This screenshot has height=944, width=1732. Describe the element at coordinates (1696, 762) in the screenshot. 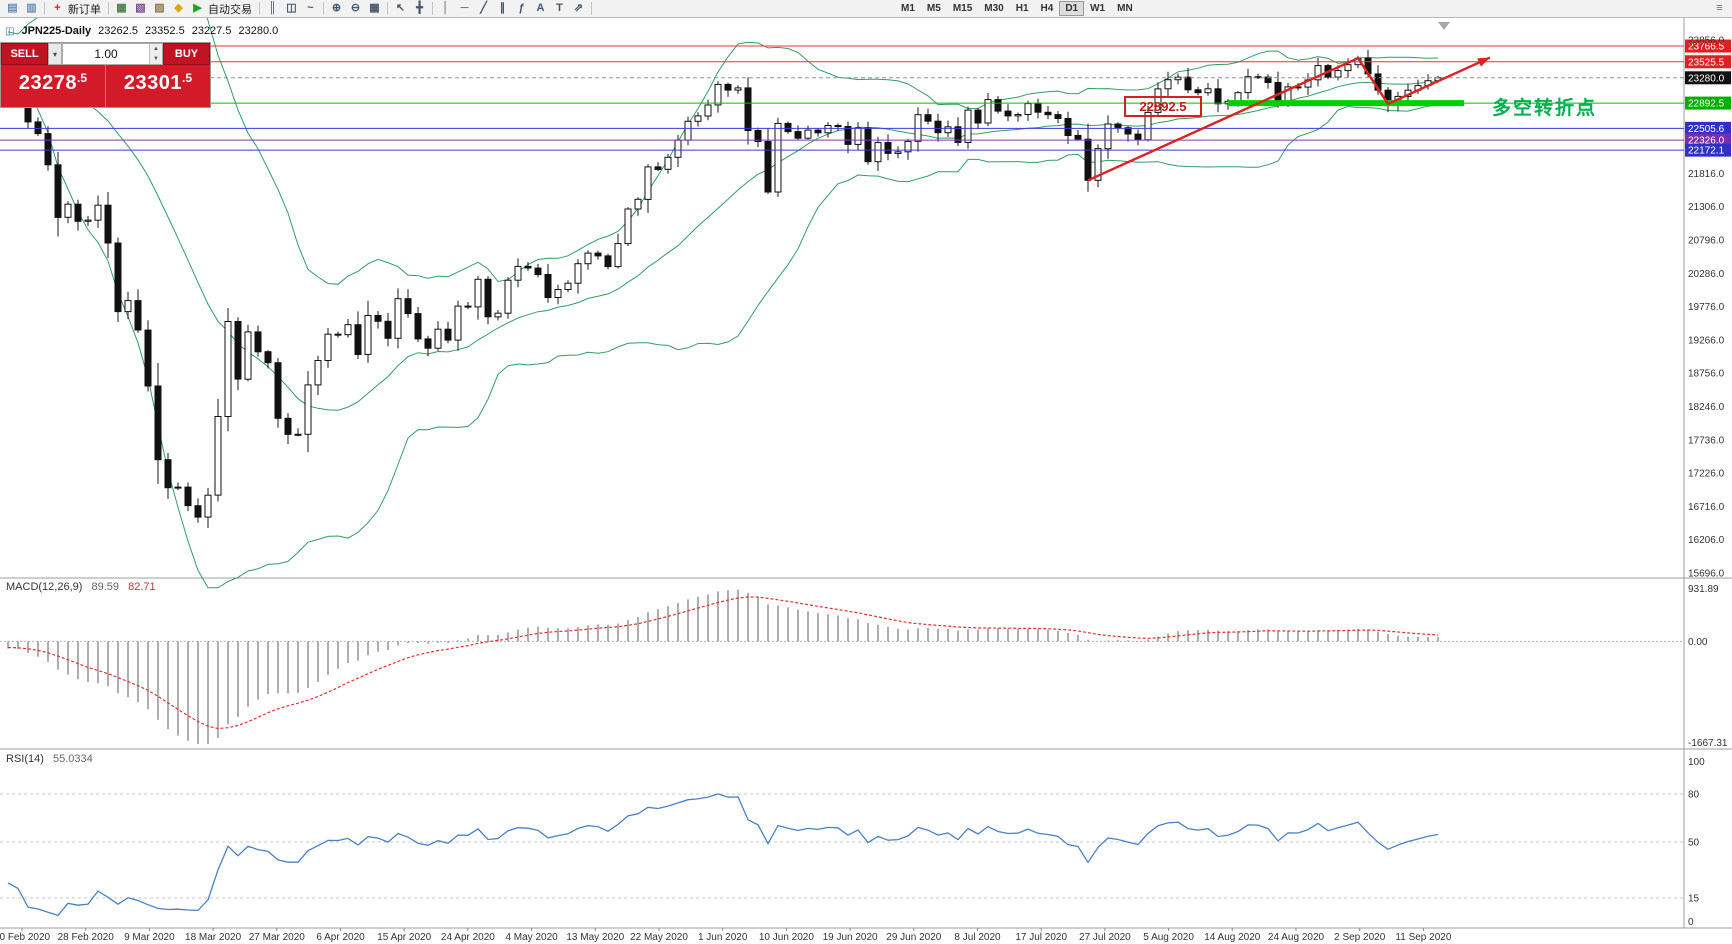

I see `svg-text: 100` at that location.